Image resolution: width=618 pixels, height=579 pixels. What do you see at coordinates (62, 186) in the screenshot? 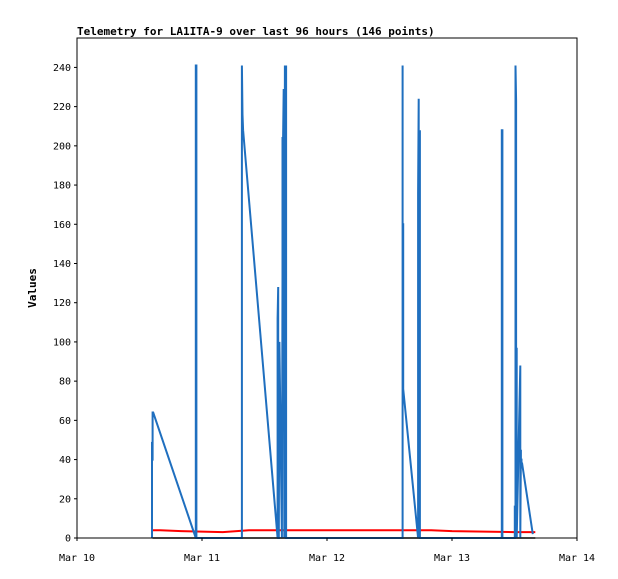
I see `y-tick-label: 180` at bounding box center [62, 186].